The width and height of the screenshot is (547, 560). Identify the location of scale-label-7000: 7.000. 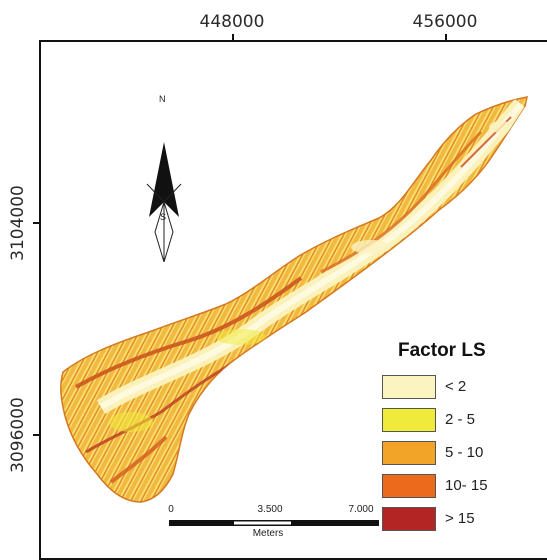
(361, 509).